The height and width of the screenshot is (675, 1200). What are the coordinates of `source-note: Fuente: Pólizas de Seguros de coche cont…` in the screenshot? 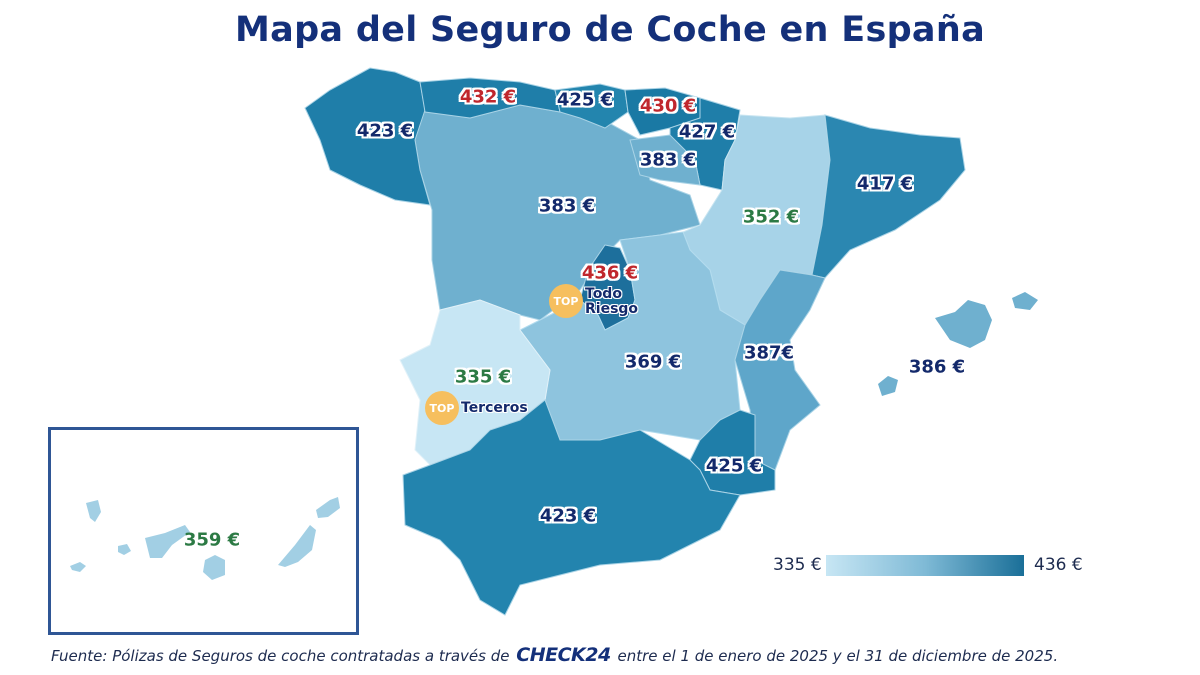 It's located at (554, 655).